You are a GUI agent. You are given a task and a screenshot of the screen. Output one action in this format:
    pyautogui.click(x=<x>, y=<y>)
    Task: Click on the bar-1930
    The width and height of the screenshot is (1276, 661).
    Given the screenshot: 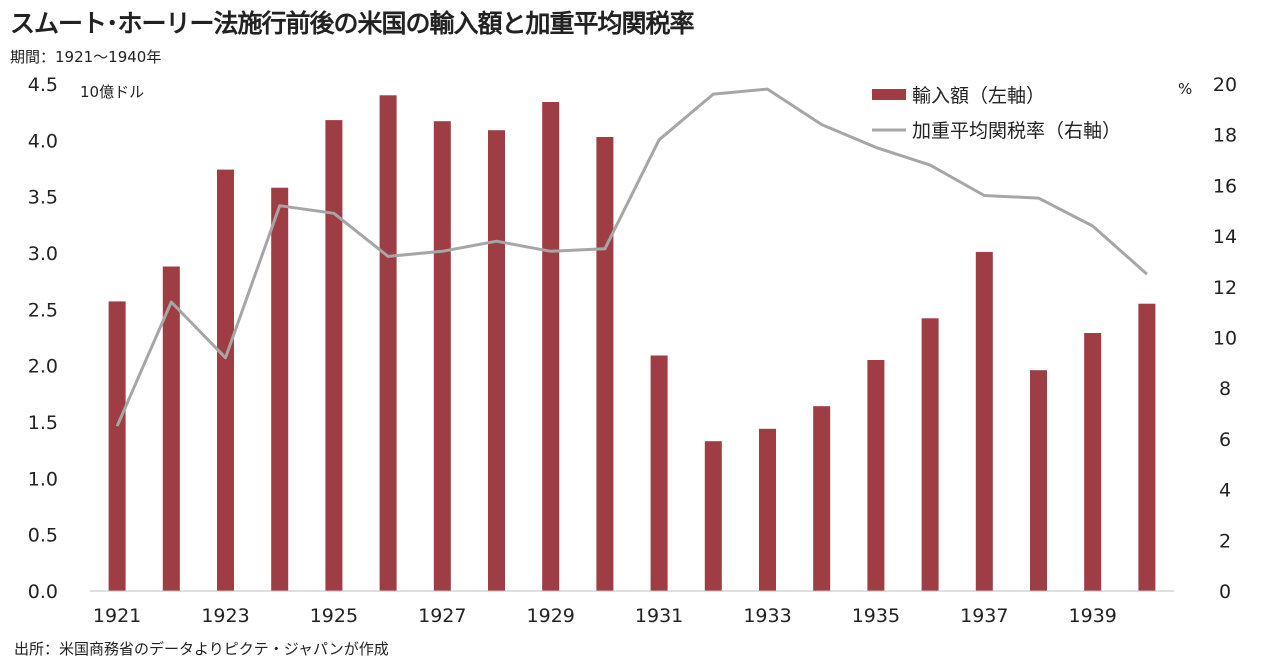 What is the action you would take?
    pyautogui.click(x=605, y=364)
    